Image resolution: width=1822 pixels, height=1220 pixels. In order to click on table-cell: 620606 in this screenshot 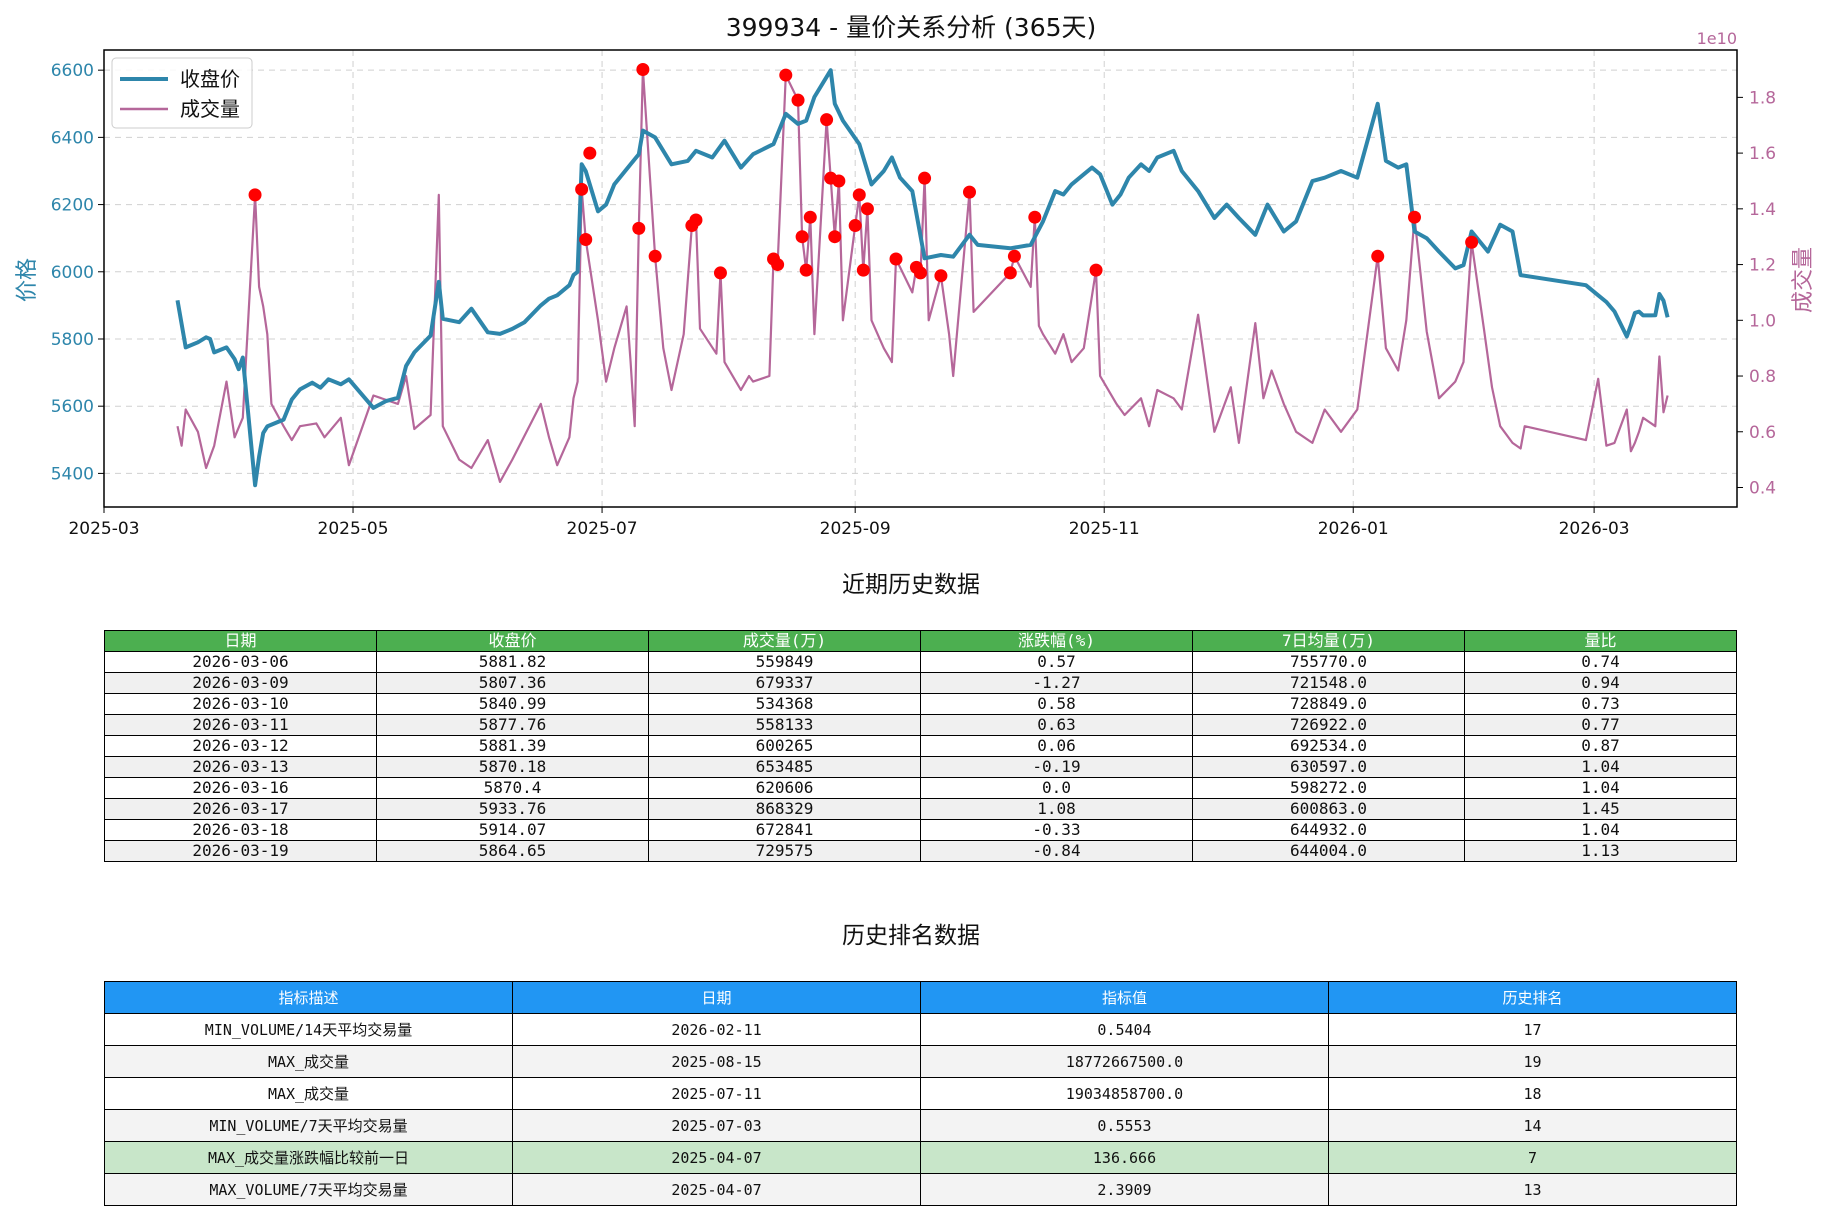, I will do `click(784, 788)`.